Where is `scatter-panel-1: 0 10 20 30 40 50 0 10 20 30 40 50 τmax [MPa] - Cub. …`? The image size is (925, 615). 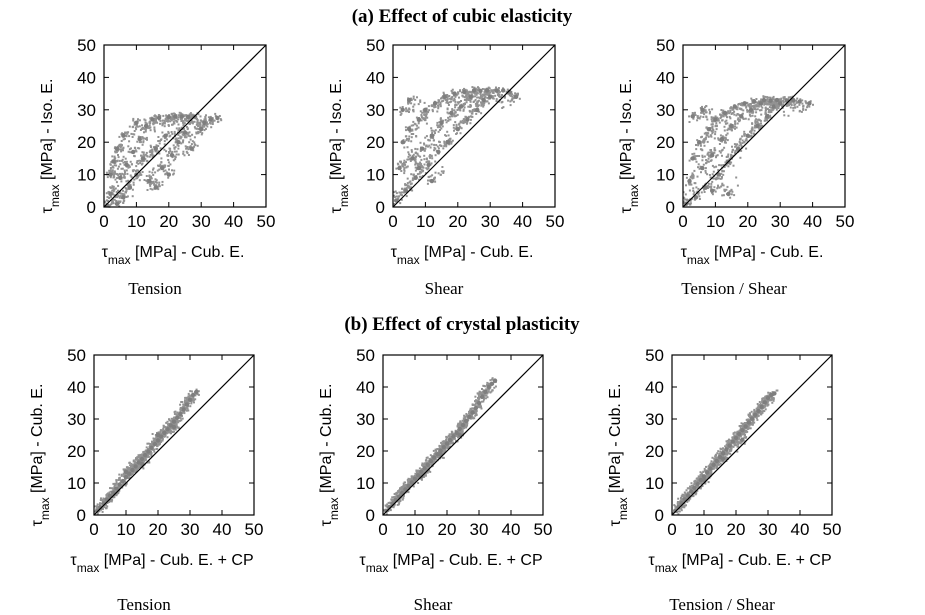
scatter-panel-1: 0 10 20 30 40 50 0 10 20 30 40 50 τmax [MPa] - Cub. … is located at coordinates (157, 167).